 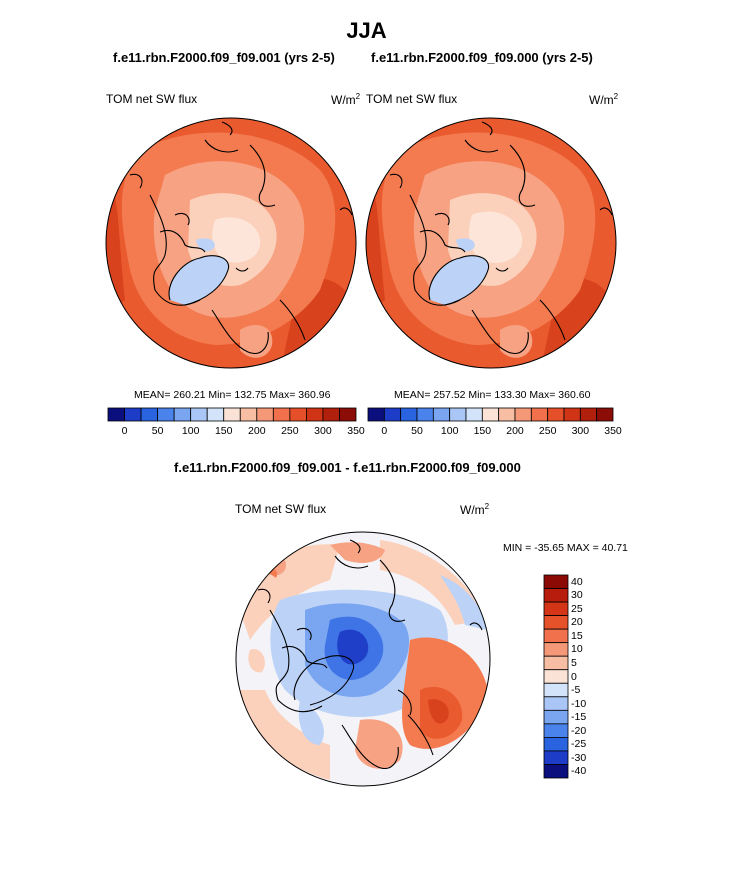 I want to click on diff-stats: MIN = -35.65 MAX = 40.71, so click(x=565, y=548).